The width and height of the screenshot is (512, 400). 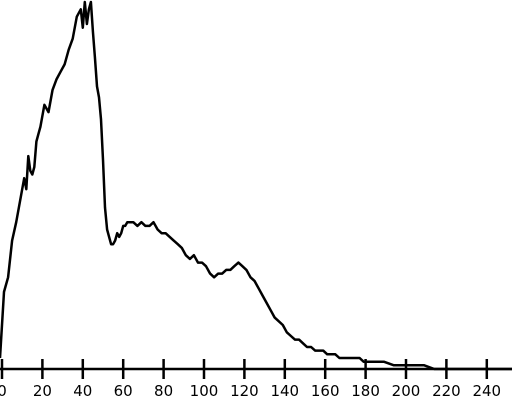 What do you see at coordinates (365, 391) in the screenshot?
I see `x-tick-label-180: 180` at bounding box center [365, 391].